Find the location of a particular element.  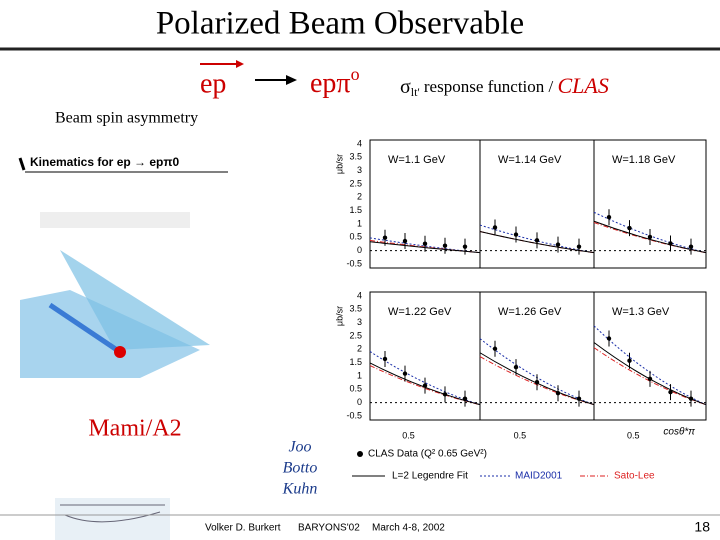

author: Botto is located at coordinates (300, 468).